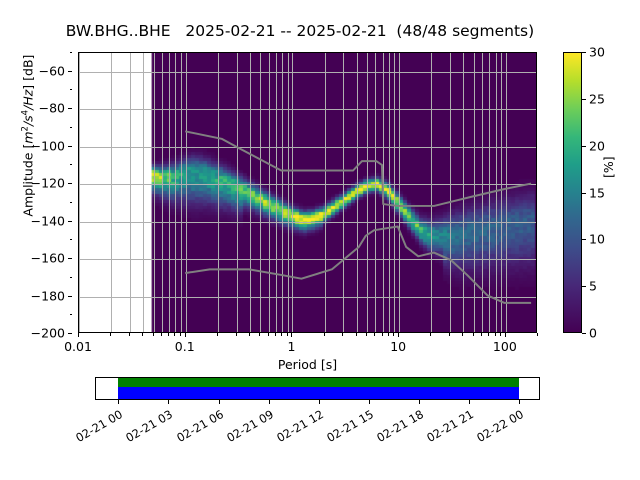 This screenshot has height=480, width=640. Describe the element at coordinates (300, 426) in the screenshot. I see `timeline-tick-label: 02-21 12` at that location.